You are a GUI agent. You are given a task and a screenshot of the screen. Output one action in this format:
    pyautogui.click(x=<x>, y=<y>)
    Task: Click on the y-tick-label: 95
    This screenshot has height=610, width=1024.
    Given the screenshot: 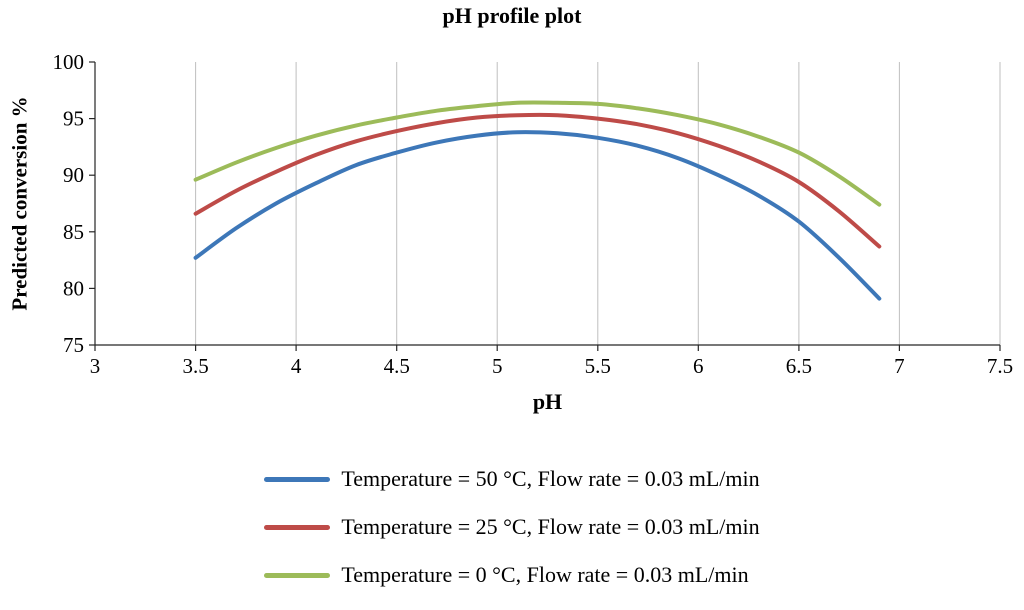 What is the action you would take?
    pyautogui.click(x=73, y=119)
    